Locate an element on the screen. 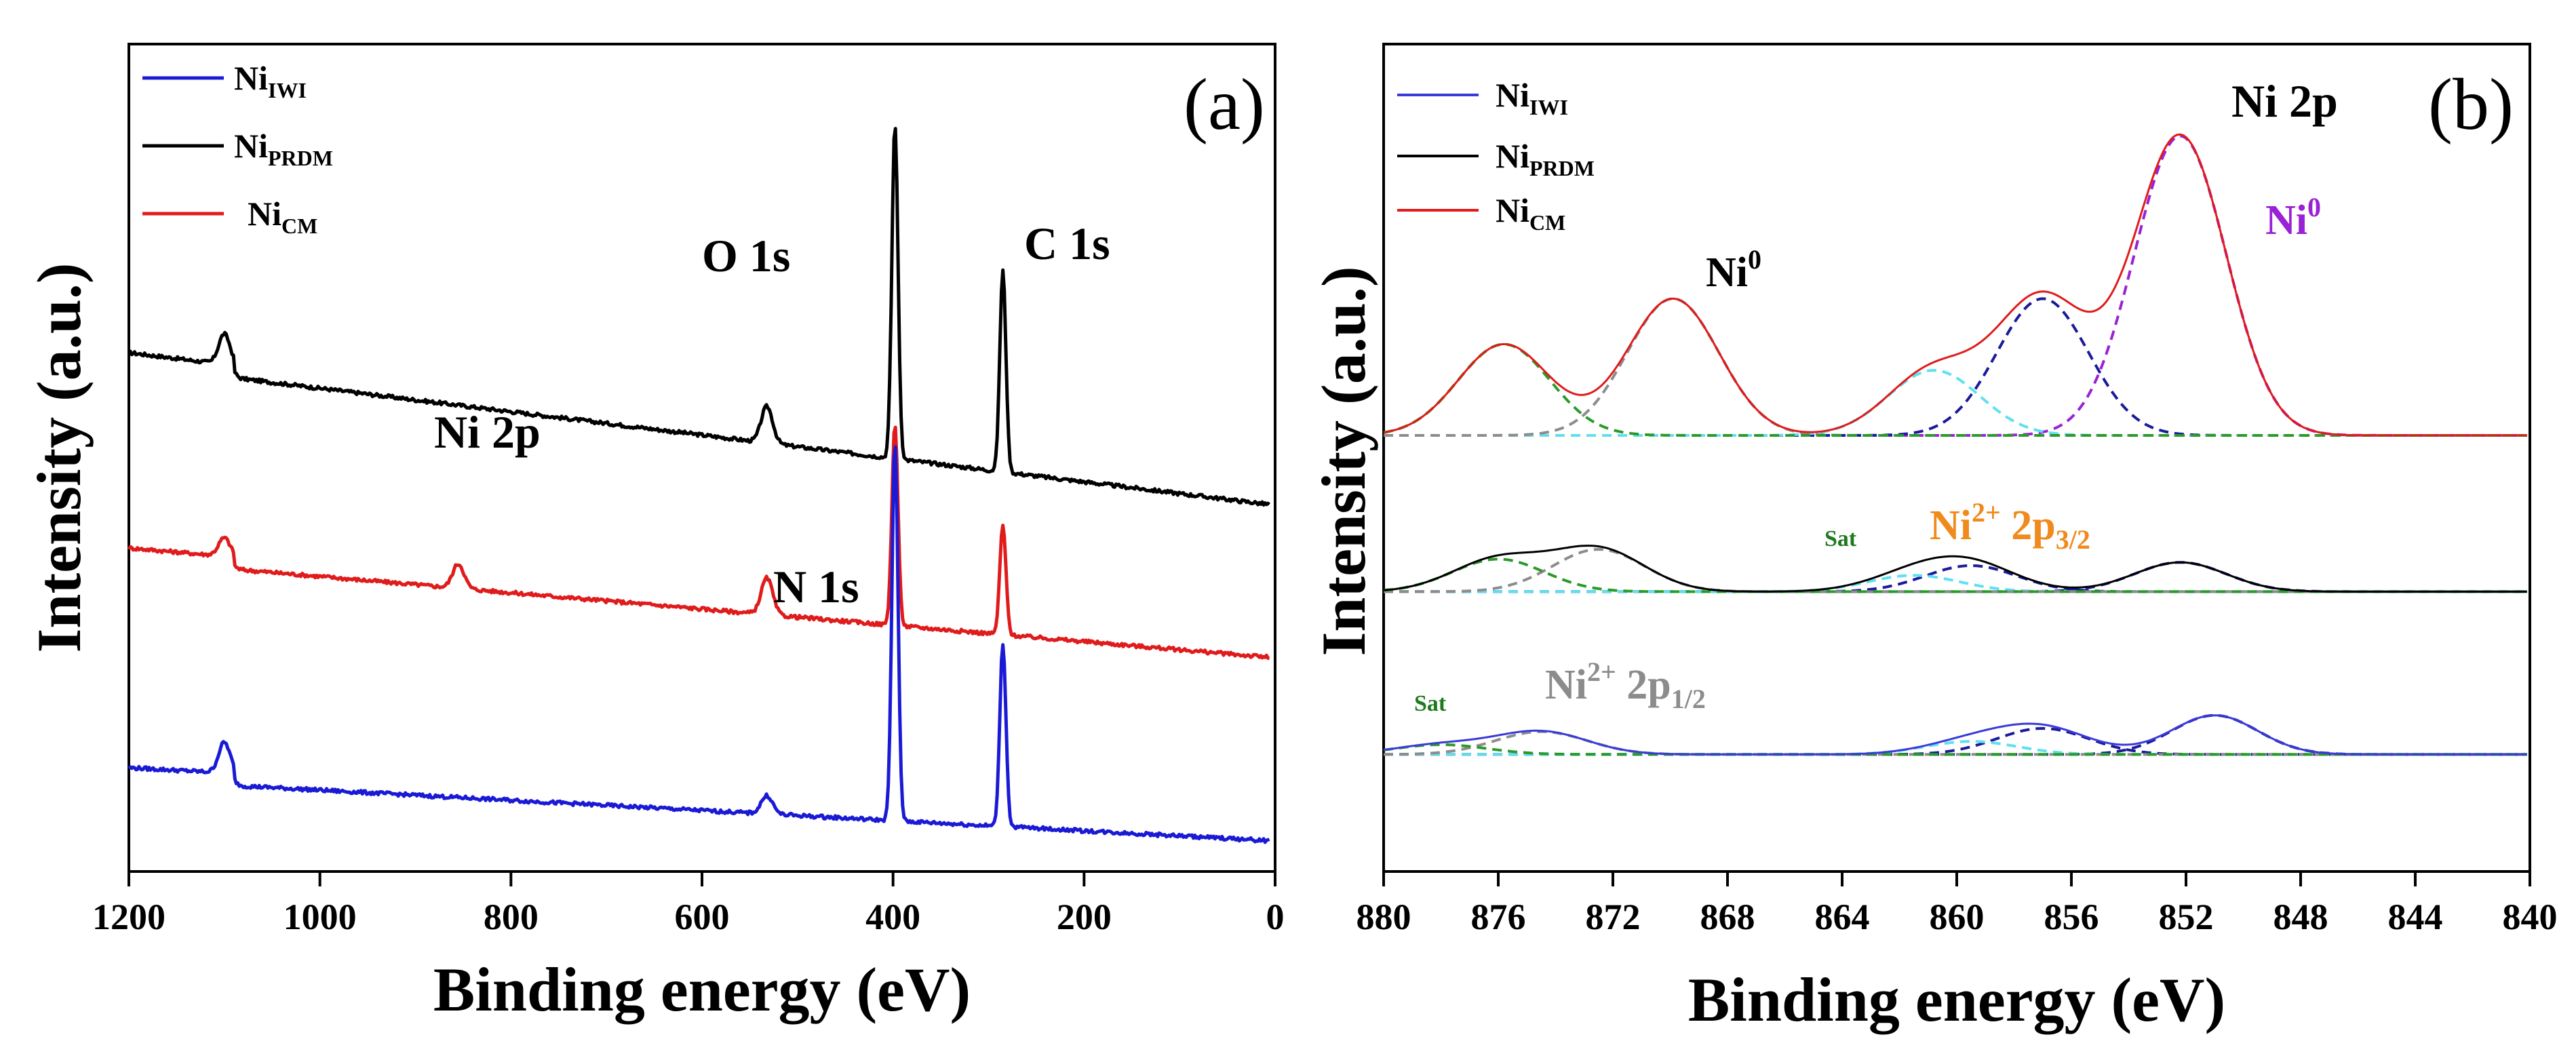  a-xtick-label: 1200 is located at coordinates (128, 917).